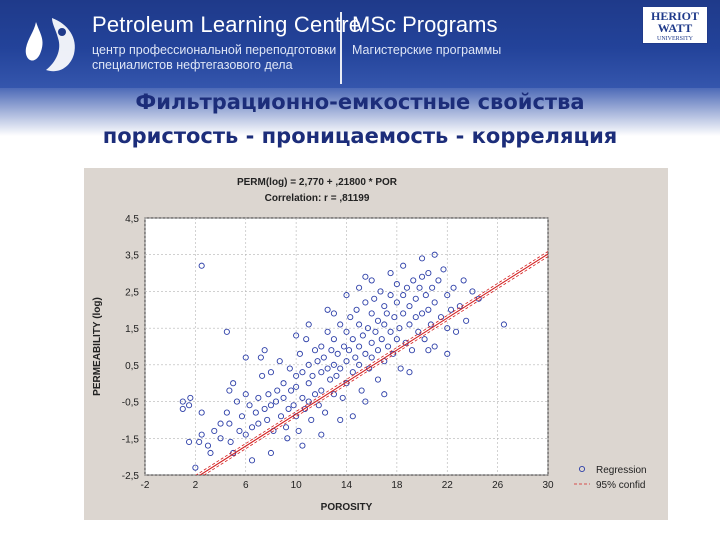  Describe the element at coordinates (196, 485) in the screenshot. I see `x-tick-label: 2` at that location.